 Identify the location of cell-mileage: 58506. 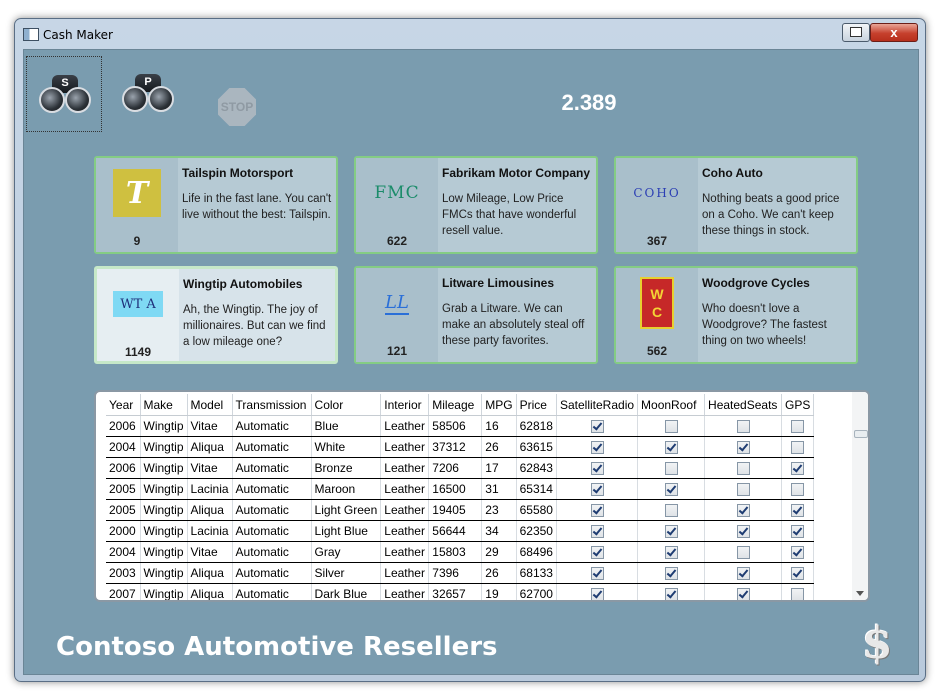
(455, 426).